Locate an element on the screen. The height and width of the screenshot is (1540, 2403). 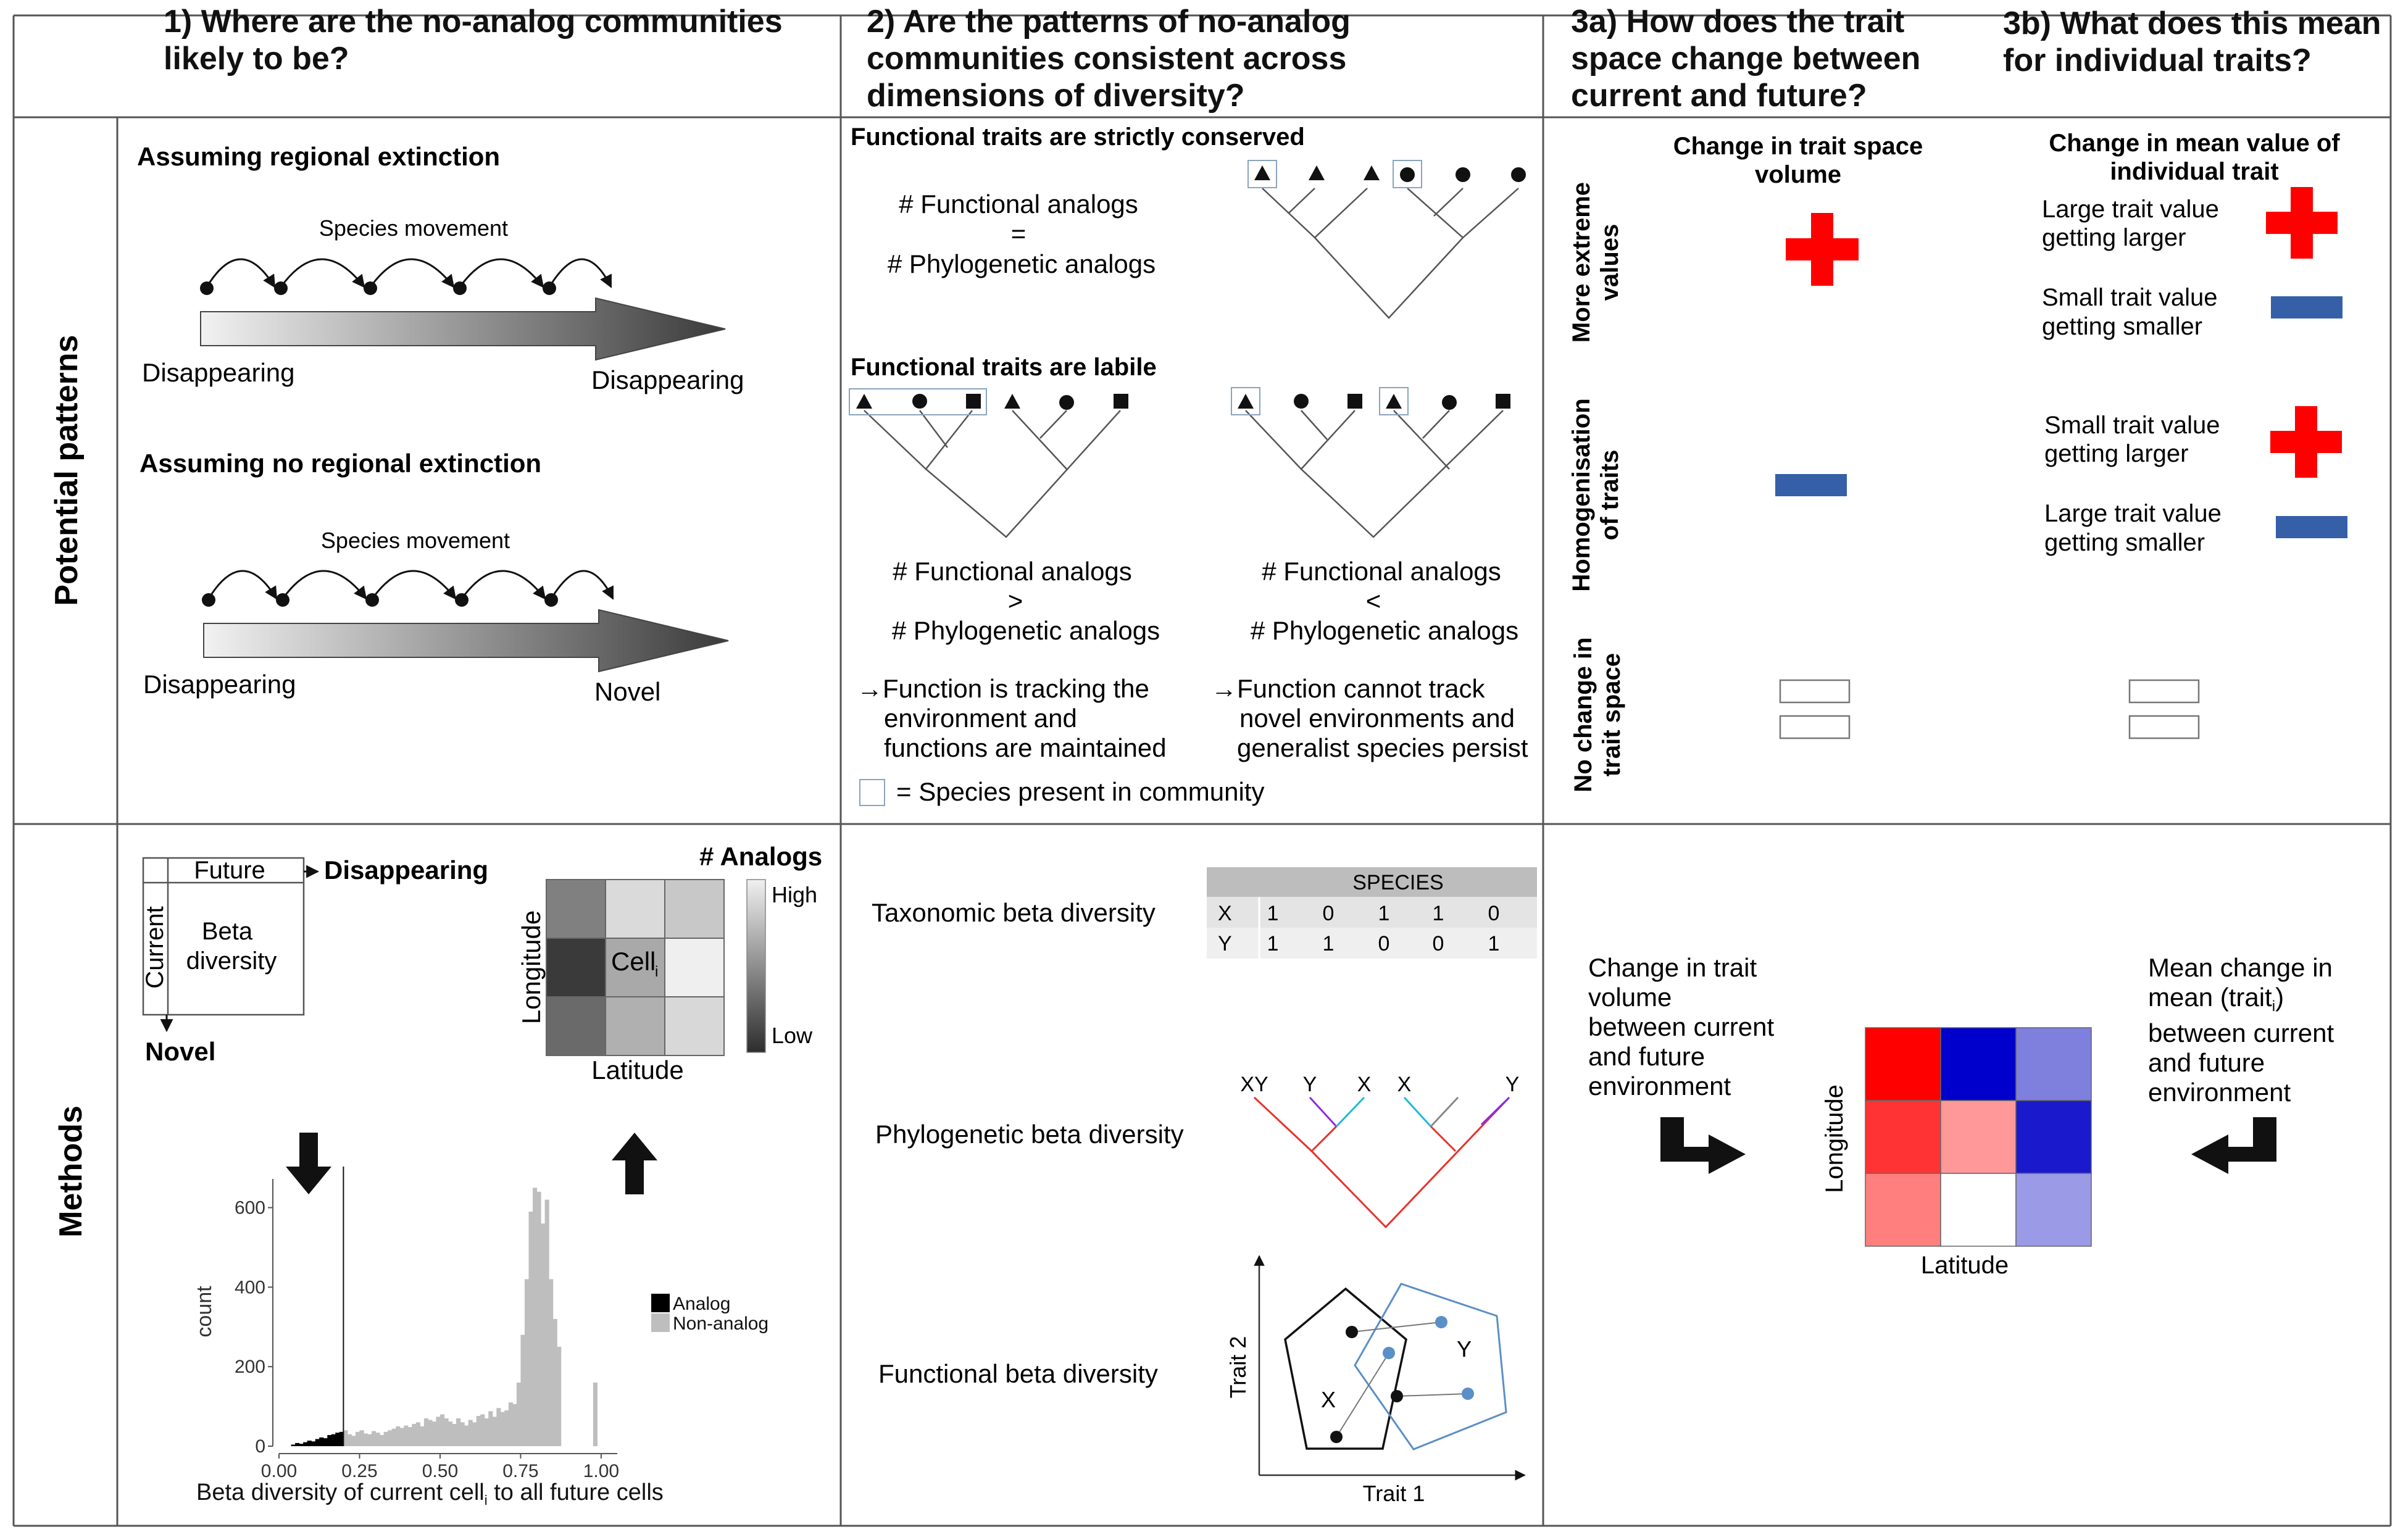
disappearing-left-2: Disappearing is located at coordinates (219, 684).